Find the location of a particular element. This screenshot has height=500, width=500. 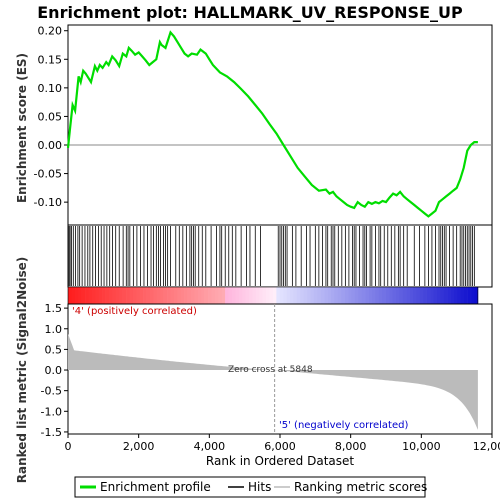

positive-label: '4' (positively correlated) is located at coordinates (134, 311).